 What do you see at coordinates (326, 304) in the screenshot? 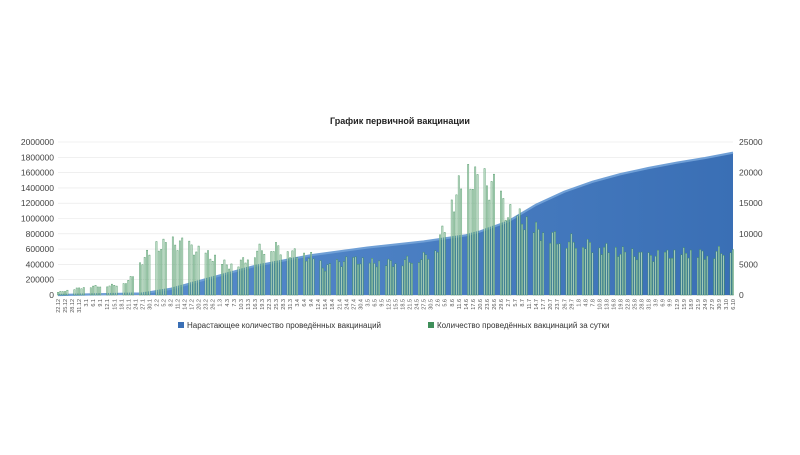
I see `x-axis-tick-label: 15.4` at bounding box center [326, 304].